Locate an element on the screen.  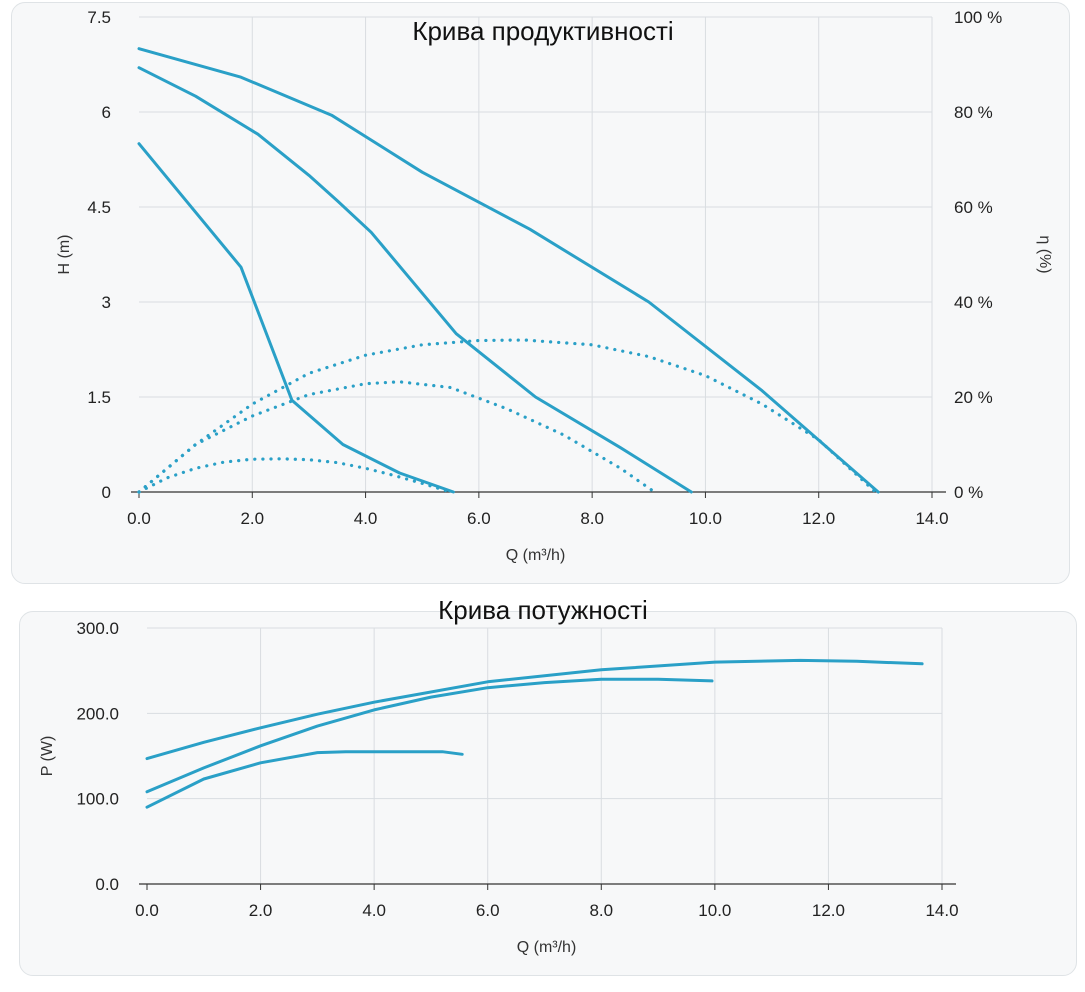
y2-tick-label: 40 % is located at coordinates (973, 302).